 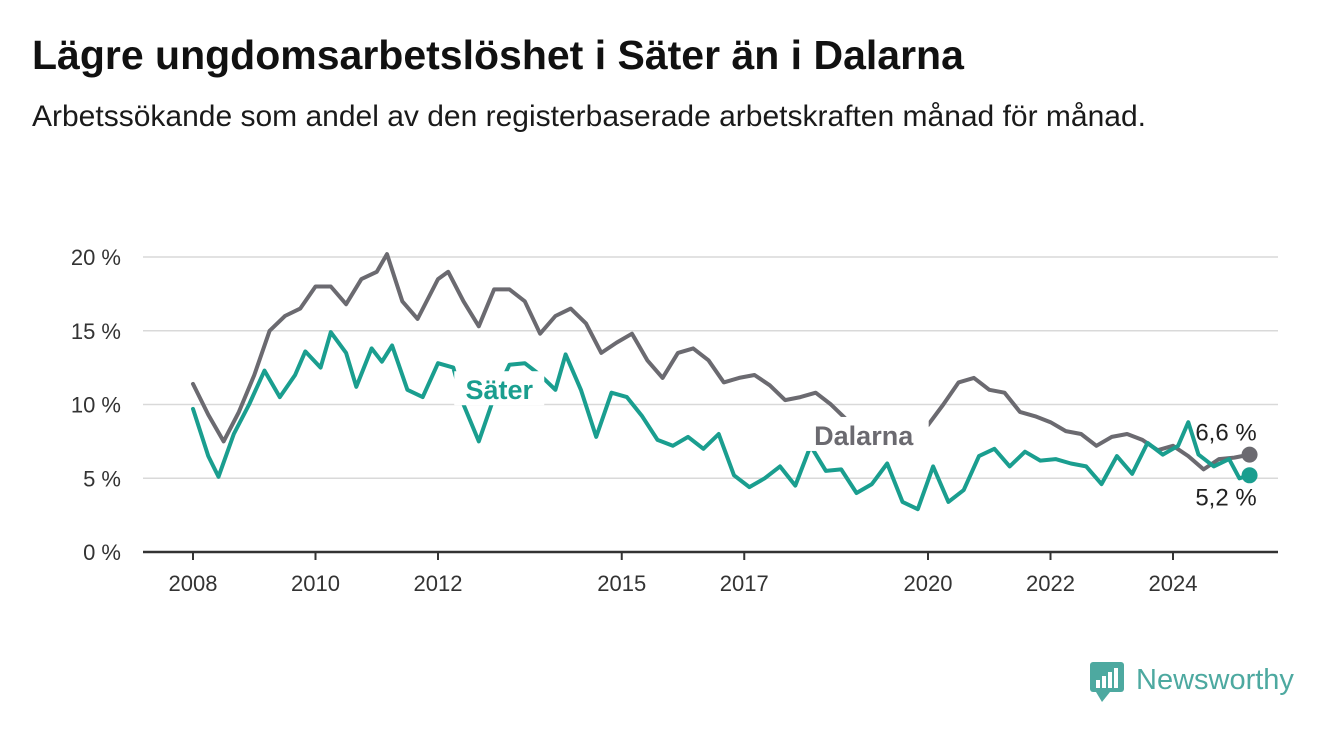 I want to click on y-tick-label: 15 %, so click(x=96, y=331).